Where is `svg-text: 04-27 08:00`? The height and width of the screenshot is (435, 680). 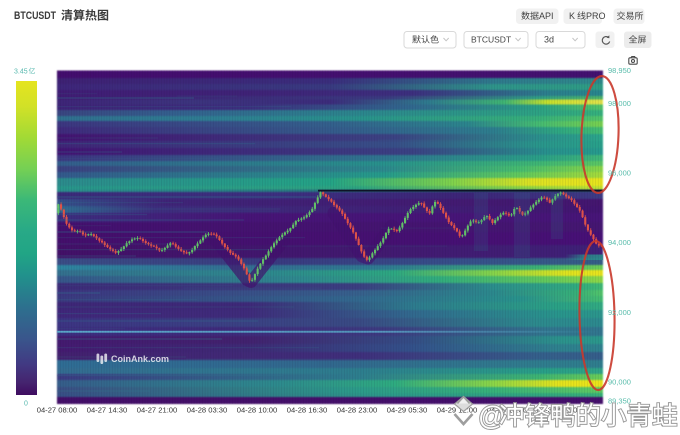 svg-text: 04-27 08:00 is located at coordinates (57, 410).